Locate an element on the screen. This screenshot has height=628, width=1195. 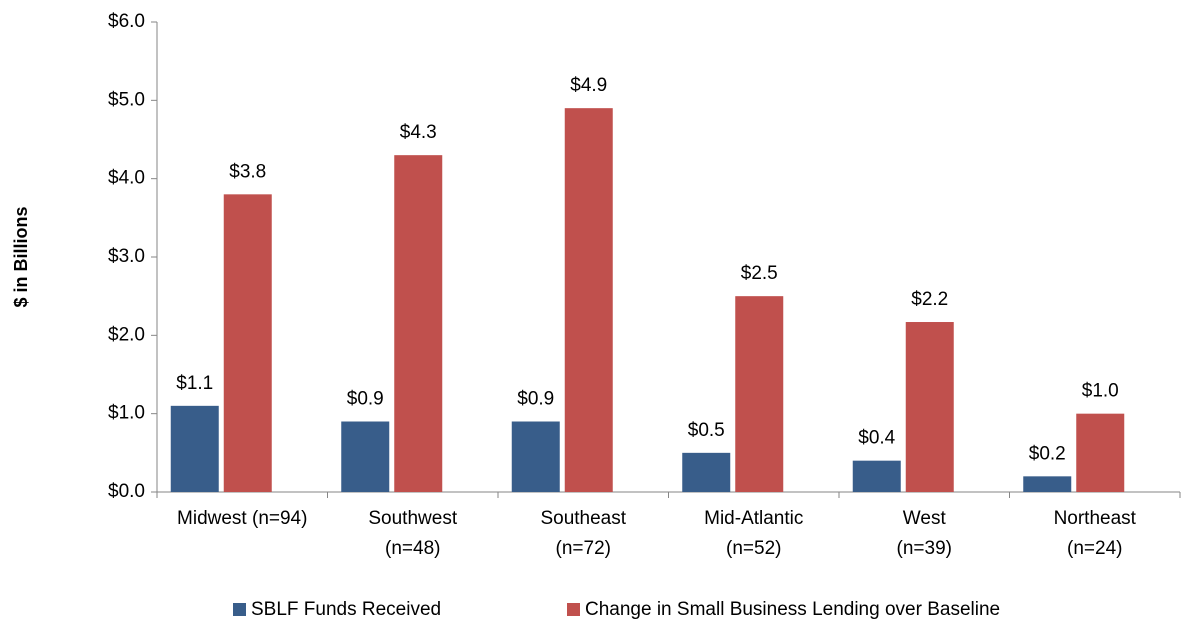
y-axis-label: $ in Billions is located at coordinates (21, 256).